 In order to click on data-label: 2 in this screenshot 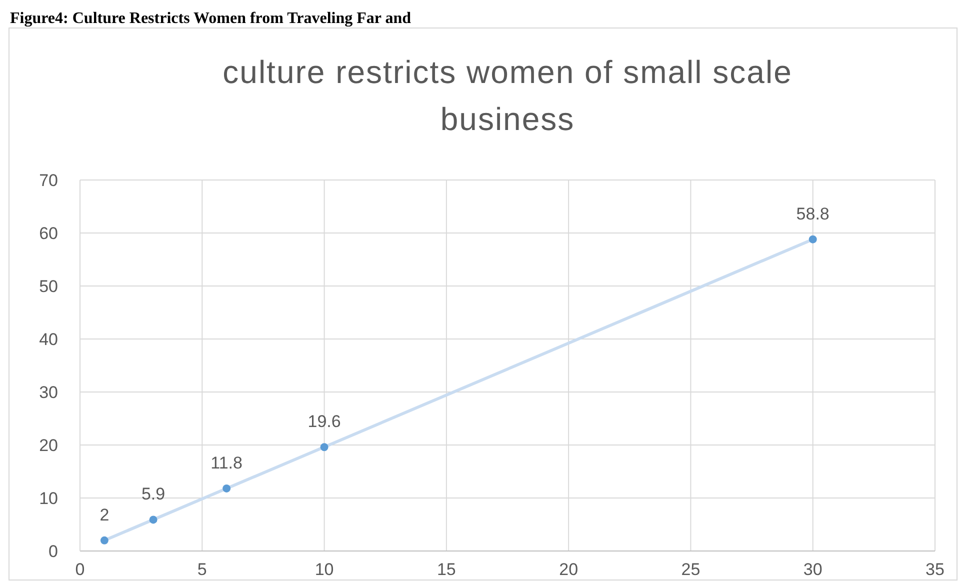, I will do `click(105, 514)`.